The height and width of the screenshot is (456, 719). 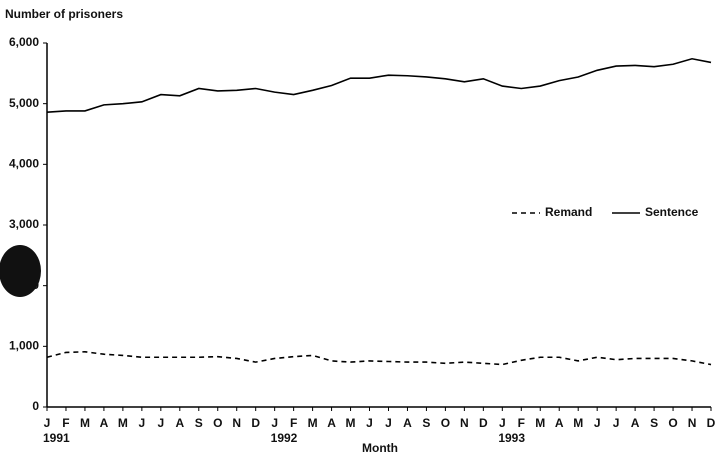 I want to click on year-label: 1993, so click(x=511, y=438).